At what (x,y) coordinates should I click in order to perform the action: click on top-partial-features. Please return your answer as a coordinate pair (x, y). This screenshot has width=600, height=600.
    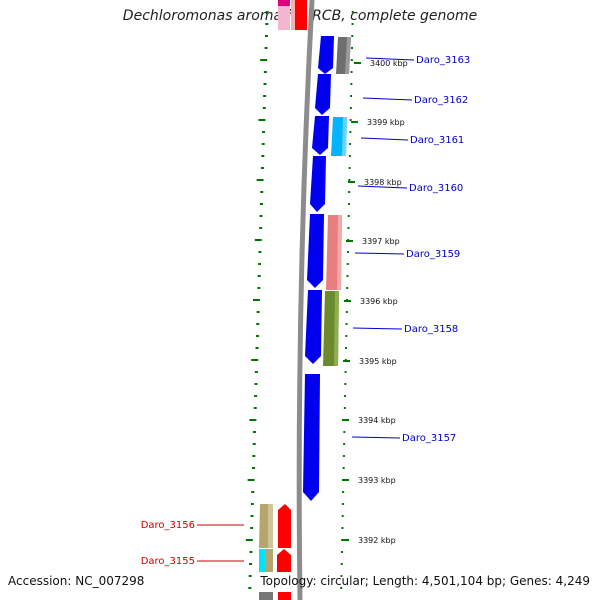
    Looking at the image, I should click on (292, 15).